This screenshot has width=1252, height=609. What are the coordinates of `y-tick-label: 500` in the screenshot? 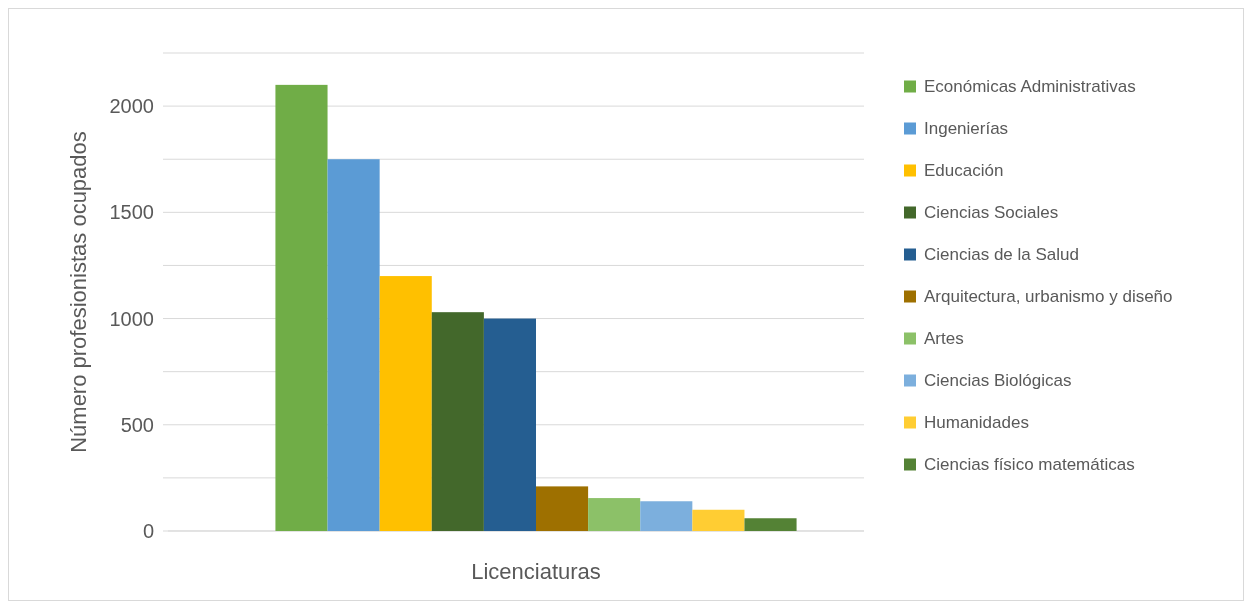 It's located at (137, 424).